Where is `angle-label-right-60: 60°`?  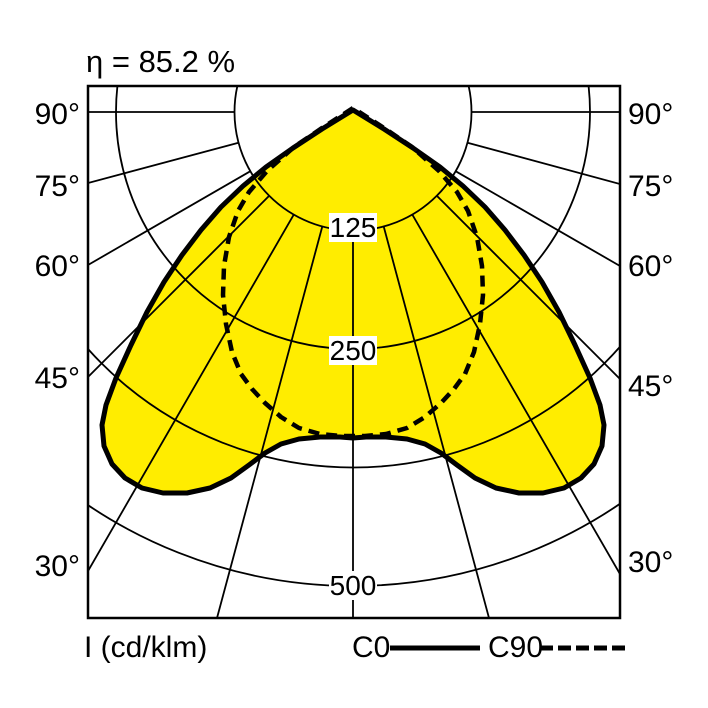 angle-label-right-60: 60° is located at coordinates (650, 266).